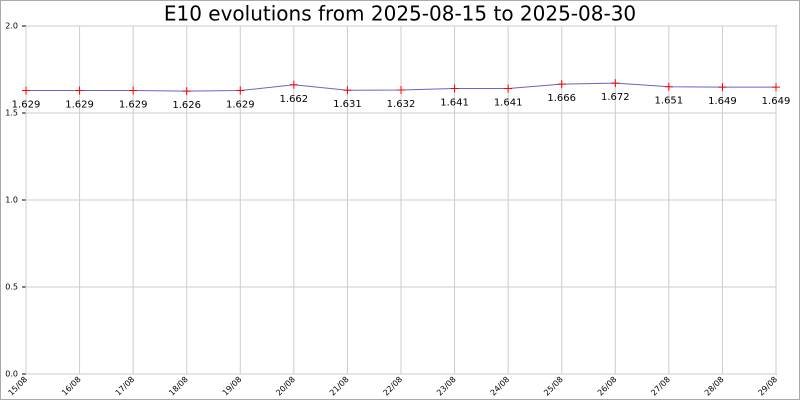 Image resolution: width=800 pixels, height=400 pixels. What do you see at coordinates (669, 101) in the screenshot?
I see `value-label: 1.651` at bounding box center [669, 101].